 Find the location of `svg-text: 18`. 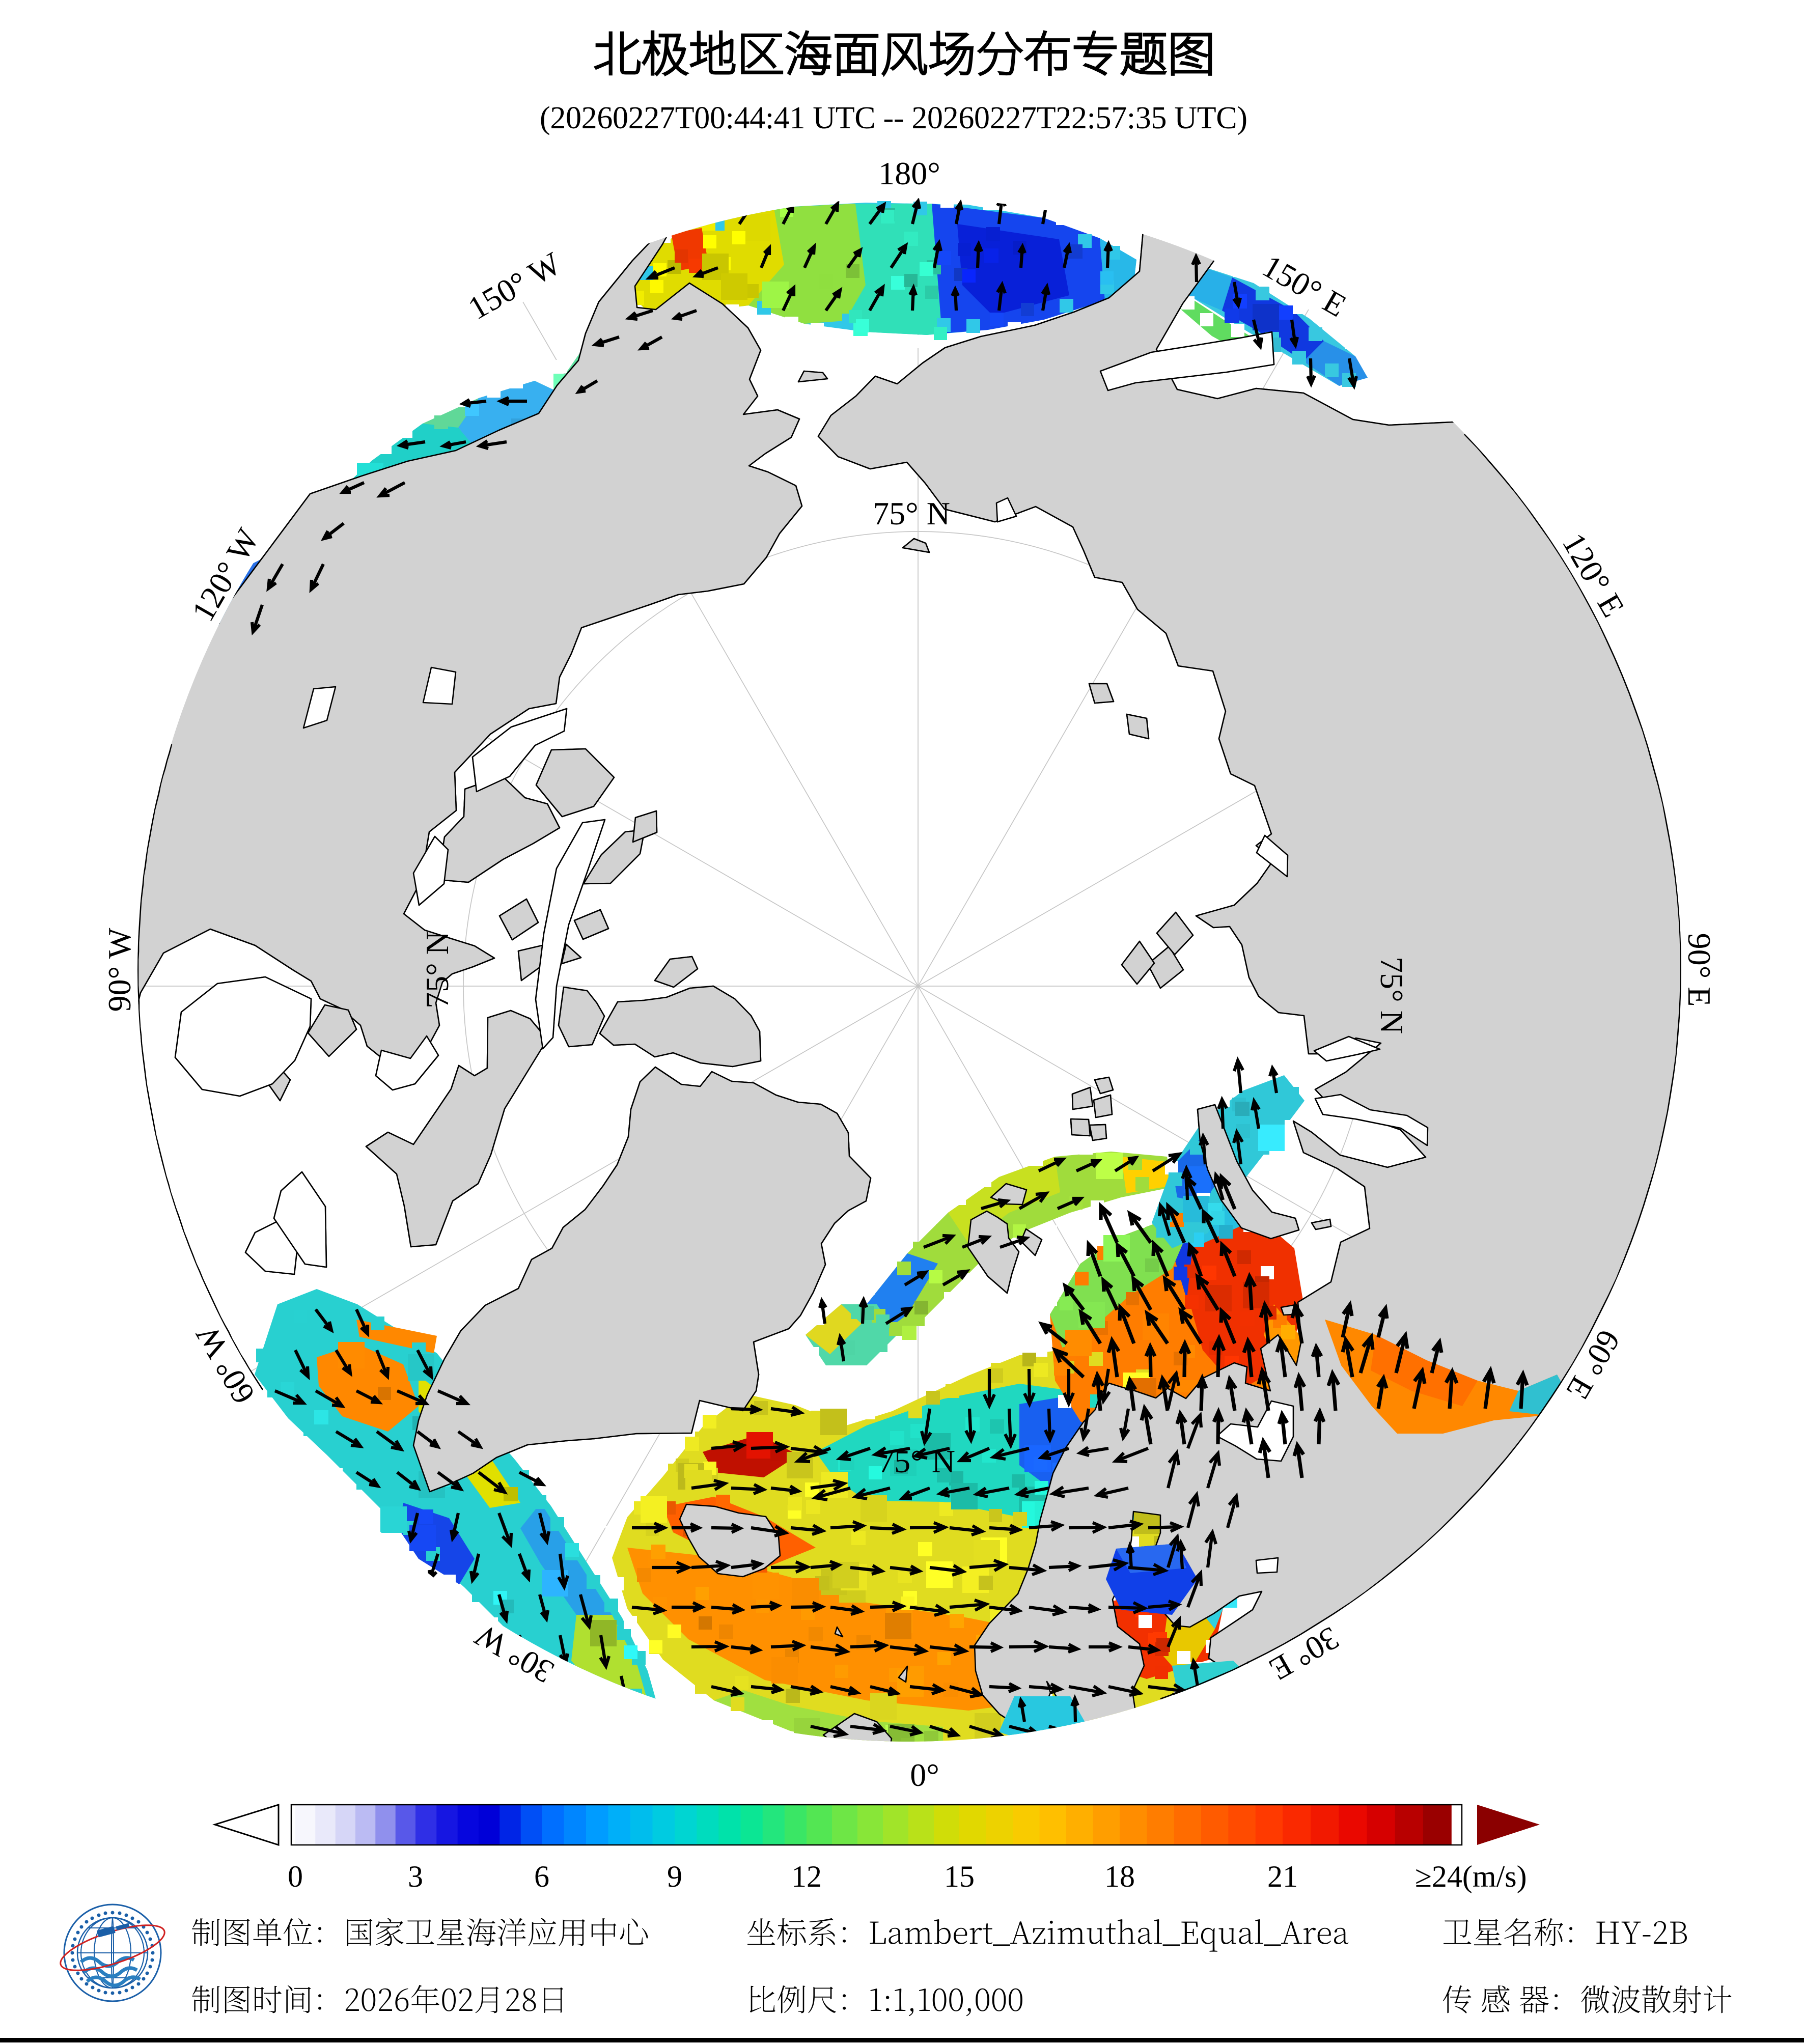

svg-text: 18 is located at coordinates (1119, 1876).